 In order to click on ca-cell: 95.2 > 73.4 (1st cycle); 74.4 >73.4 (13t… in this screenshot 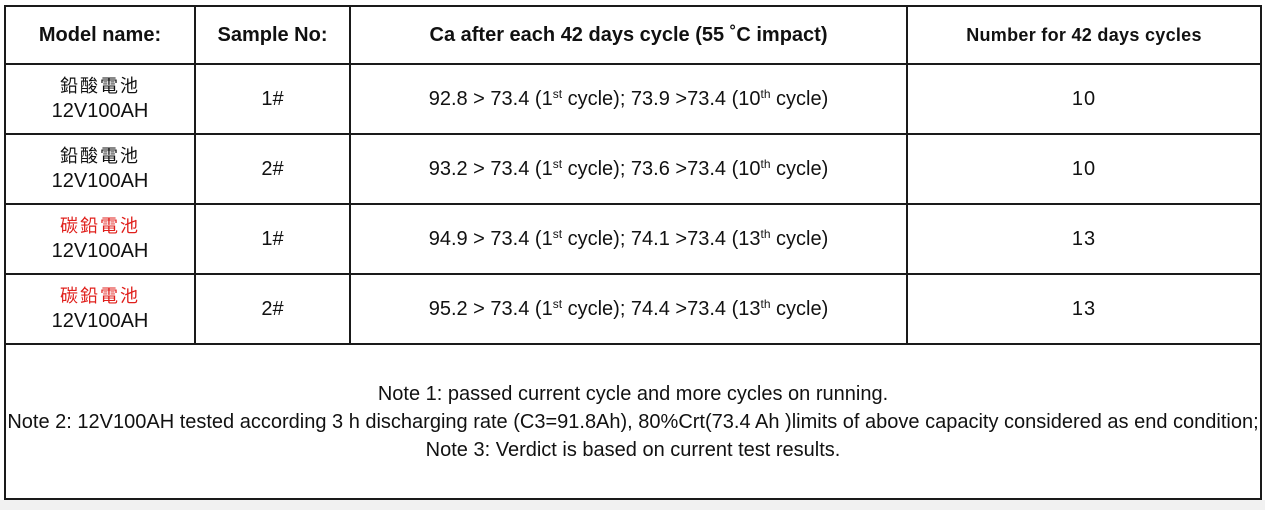, I will do `click(628, 309)`.